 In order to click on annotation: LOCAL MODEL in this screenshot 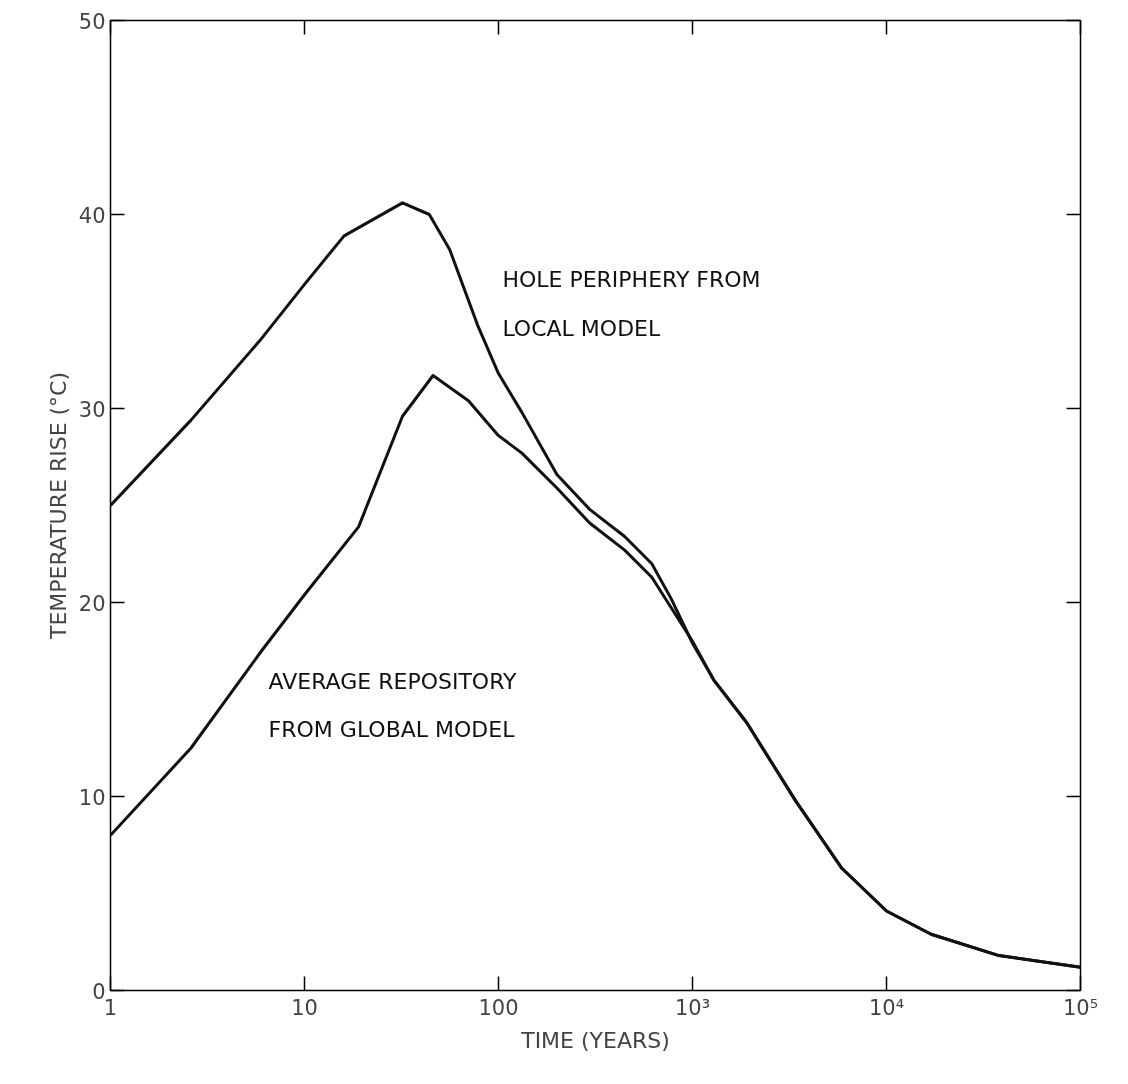, I will do `click(581, 328)`.